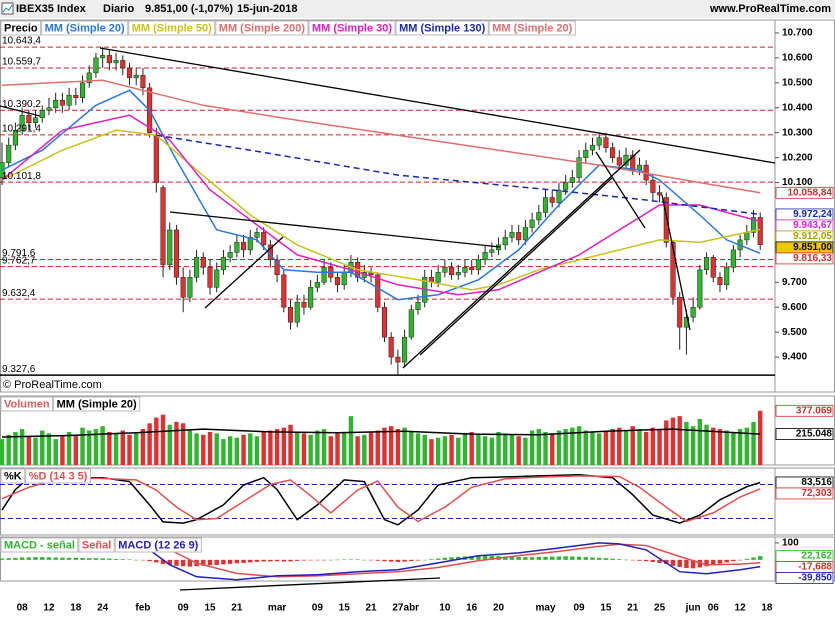 The width and height of the screenshot is (835, 620). I want to click on value-box, so click(804, 493).